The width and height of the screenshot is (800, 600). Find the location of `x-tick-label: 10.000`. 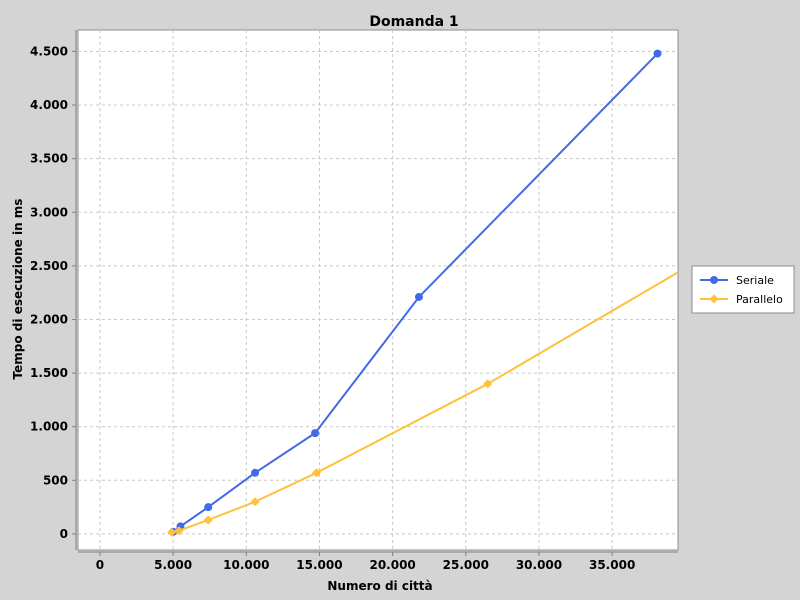

x-tick-label: 10.000 is located at coordinates (246, 565).